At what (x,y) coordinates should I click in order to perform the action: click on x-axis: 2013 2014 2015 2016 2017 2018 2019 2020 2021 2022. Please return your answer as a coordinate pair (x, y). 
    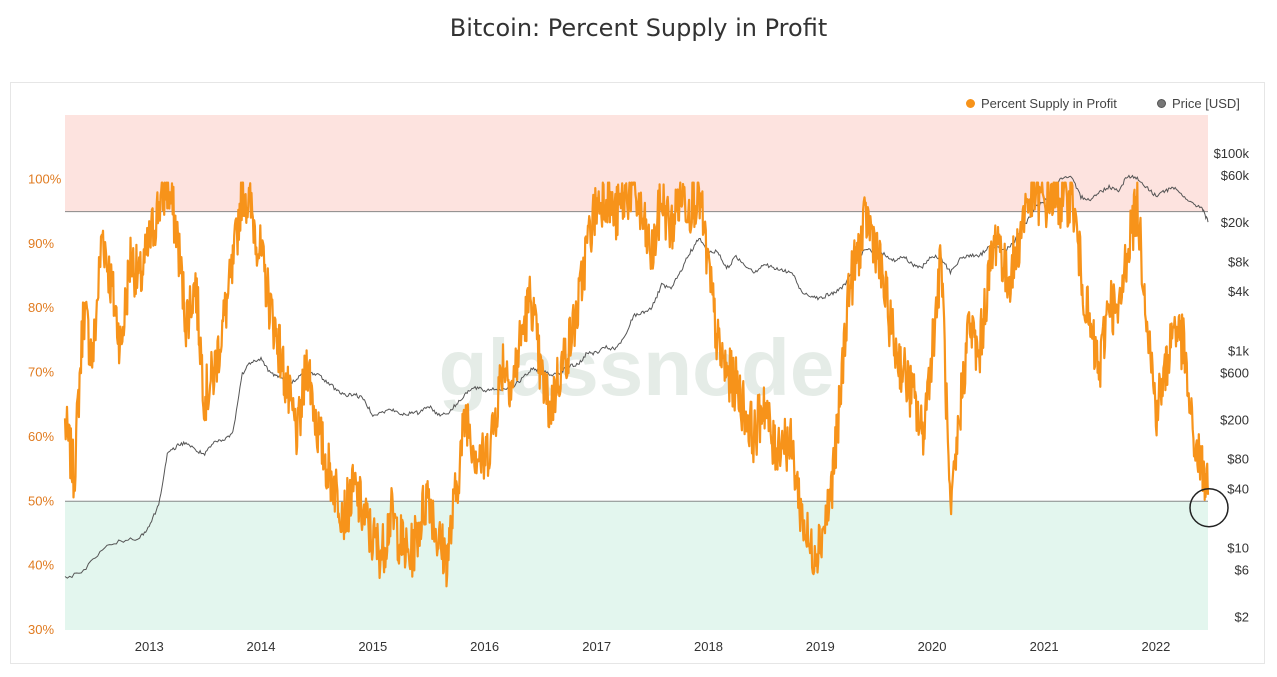
    Looking at the image, I should click on (653, 646).